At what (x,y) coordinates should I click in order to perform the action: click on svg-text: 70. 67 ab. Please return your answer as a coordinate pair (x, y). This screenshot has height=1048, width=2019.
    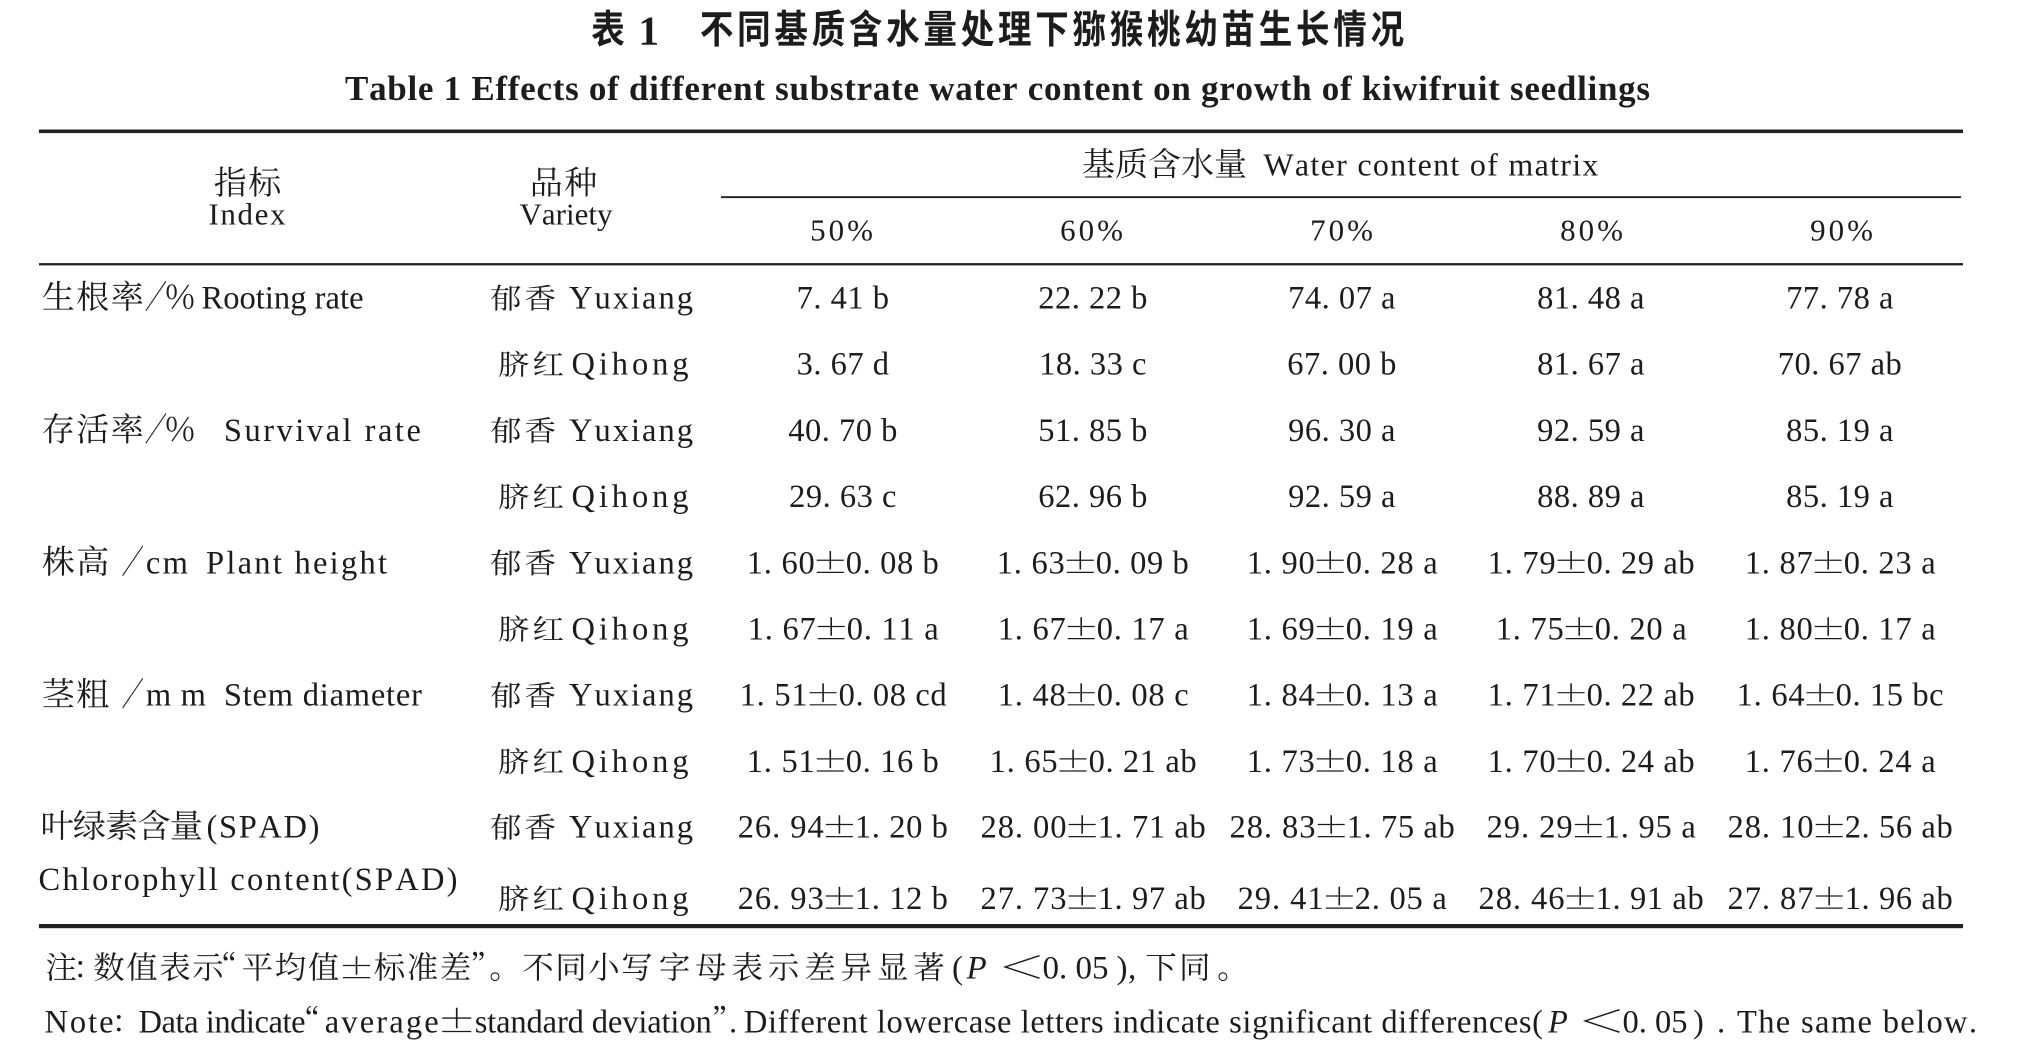
    Looking at the image, I should click on (1840, 365).